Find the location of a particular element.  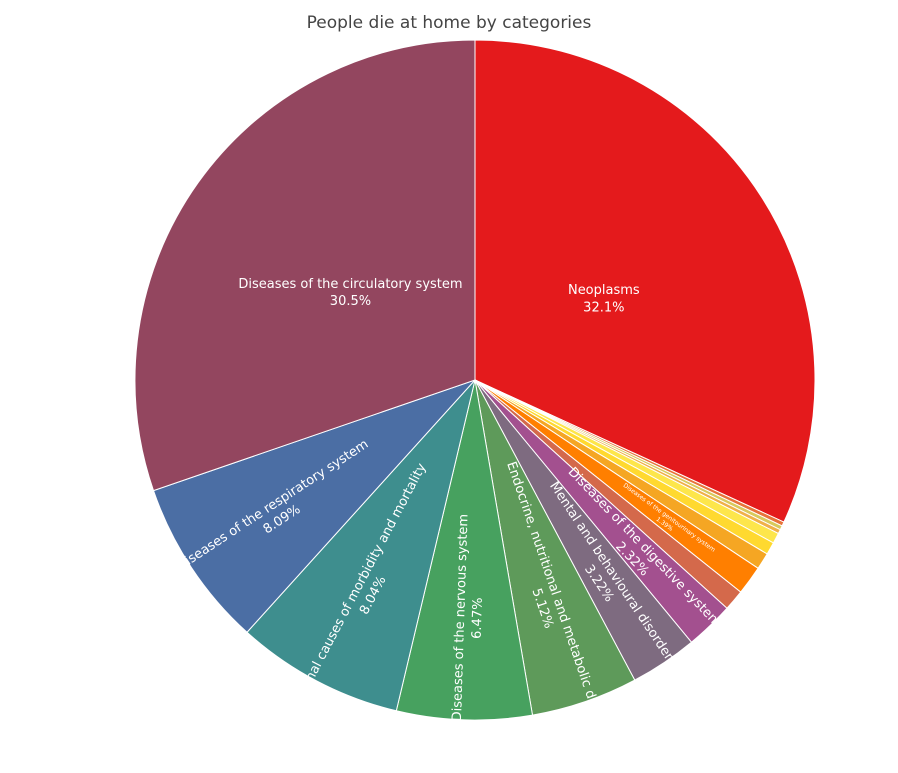

slice-diseases-of-the-nervous-system is located at coordinates (464, 550).